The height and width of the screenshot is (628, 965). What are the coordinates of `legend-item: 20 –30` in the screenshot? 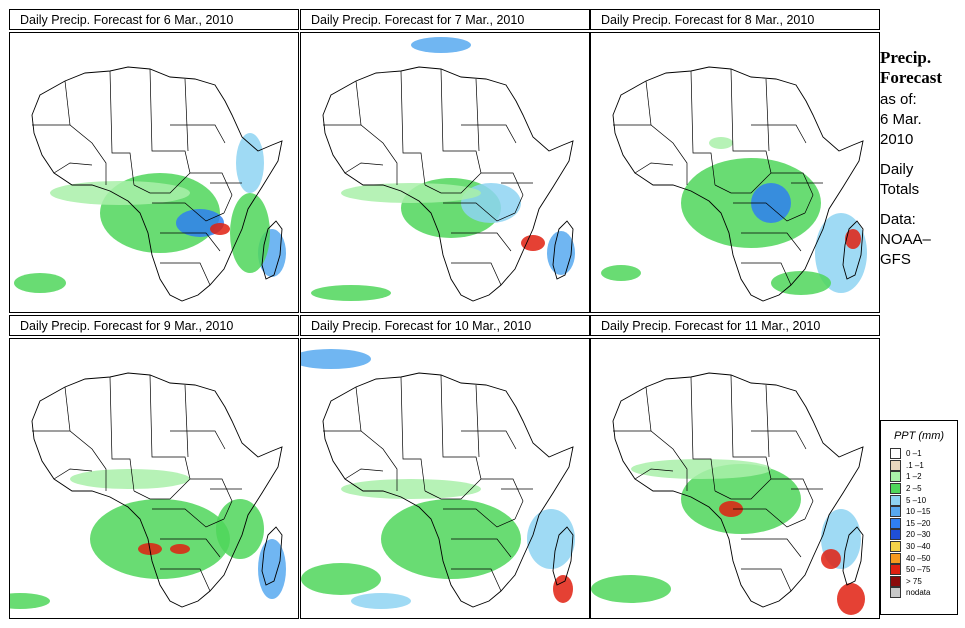 It's located at (923, 535).